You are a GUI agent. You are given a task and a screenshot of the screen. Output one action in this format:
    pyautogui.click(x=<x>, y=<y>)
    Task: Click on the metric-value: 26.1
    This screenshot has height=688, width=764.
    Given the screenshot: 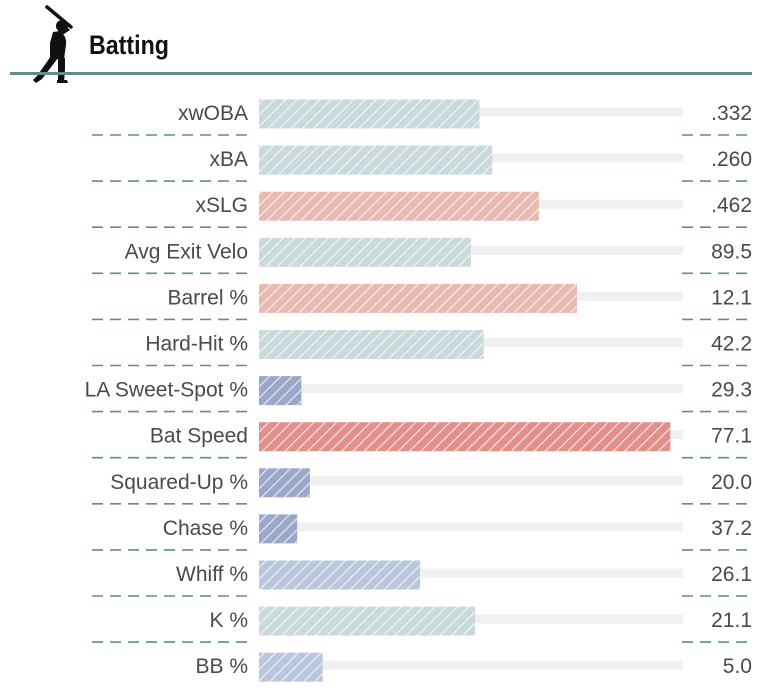 What is the action you would take?
    pyautogui.click(x=731, y=574)
    